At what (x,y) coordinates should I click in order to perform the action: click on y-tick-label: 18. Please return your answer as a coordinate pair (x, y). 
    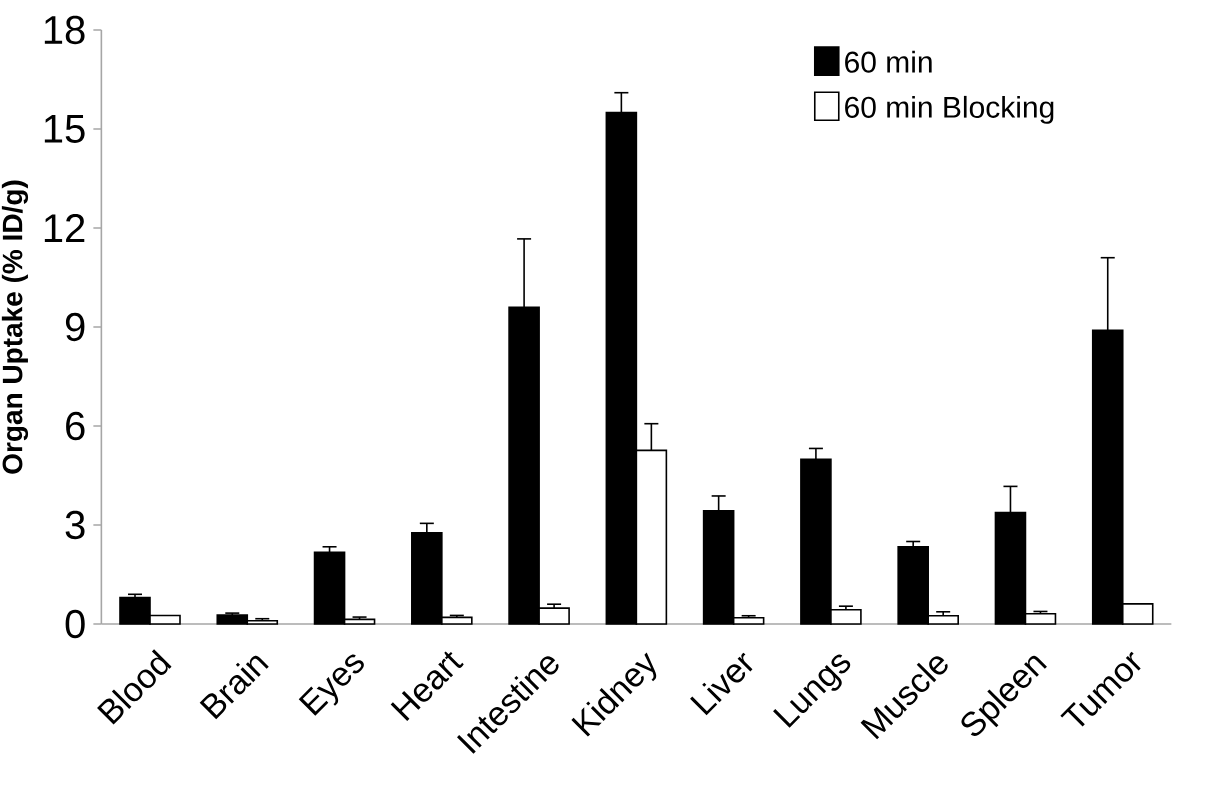
    Looking at the image, I should click on (64, 30).